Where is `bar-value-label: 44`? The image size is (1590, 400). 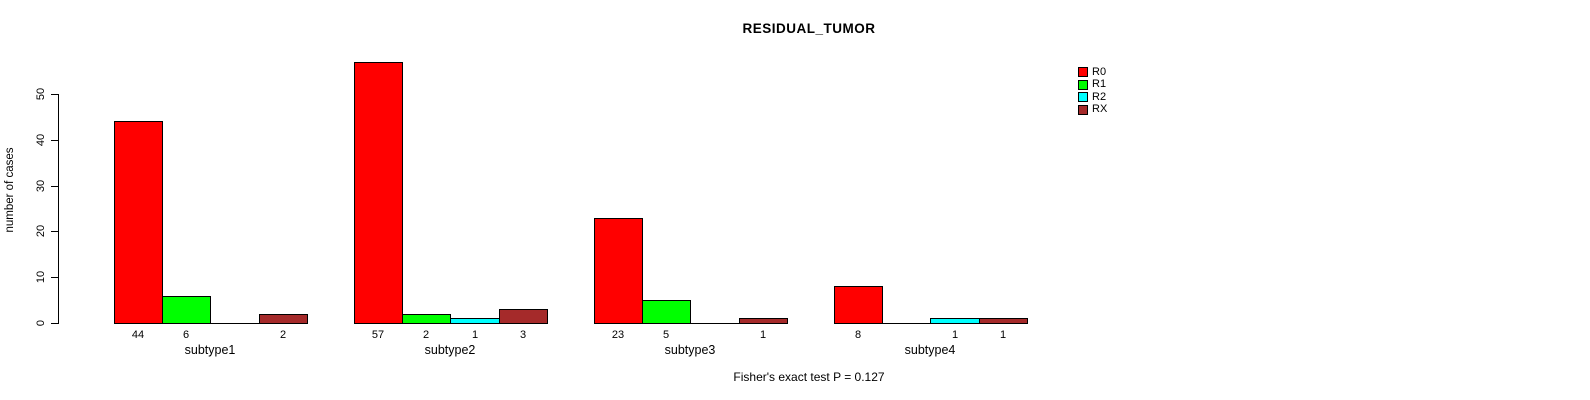
bar-value-label: 44 is located at coordinates (138, 335).